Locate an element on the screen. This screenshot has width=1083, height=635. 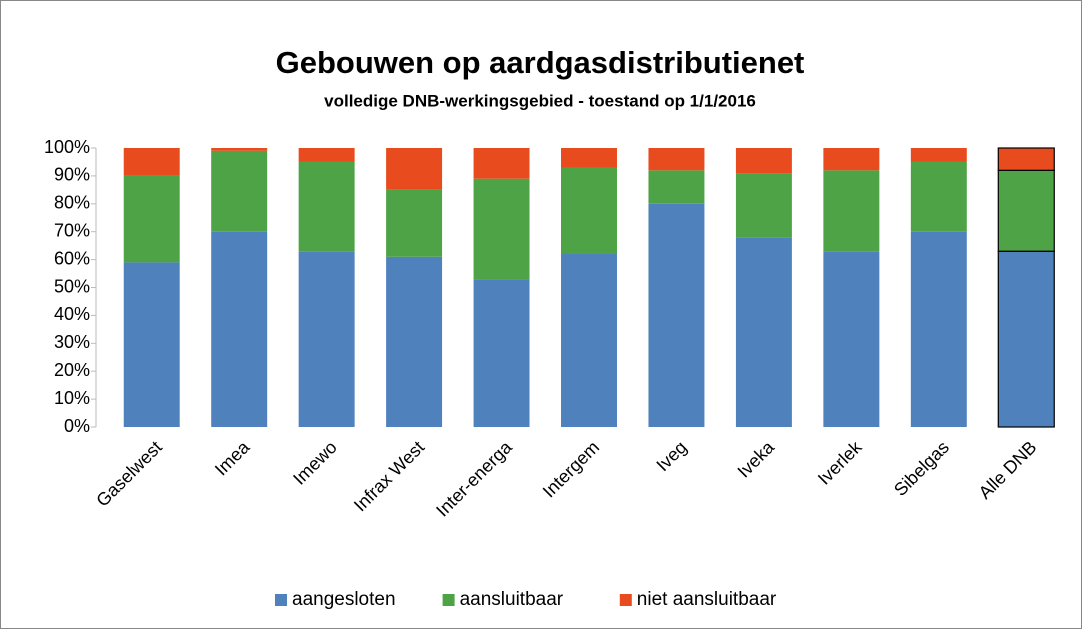
legend-label: aansluitbaar is located at coordinates (512, 599).